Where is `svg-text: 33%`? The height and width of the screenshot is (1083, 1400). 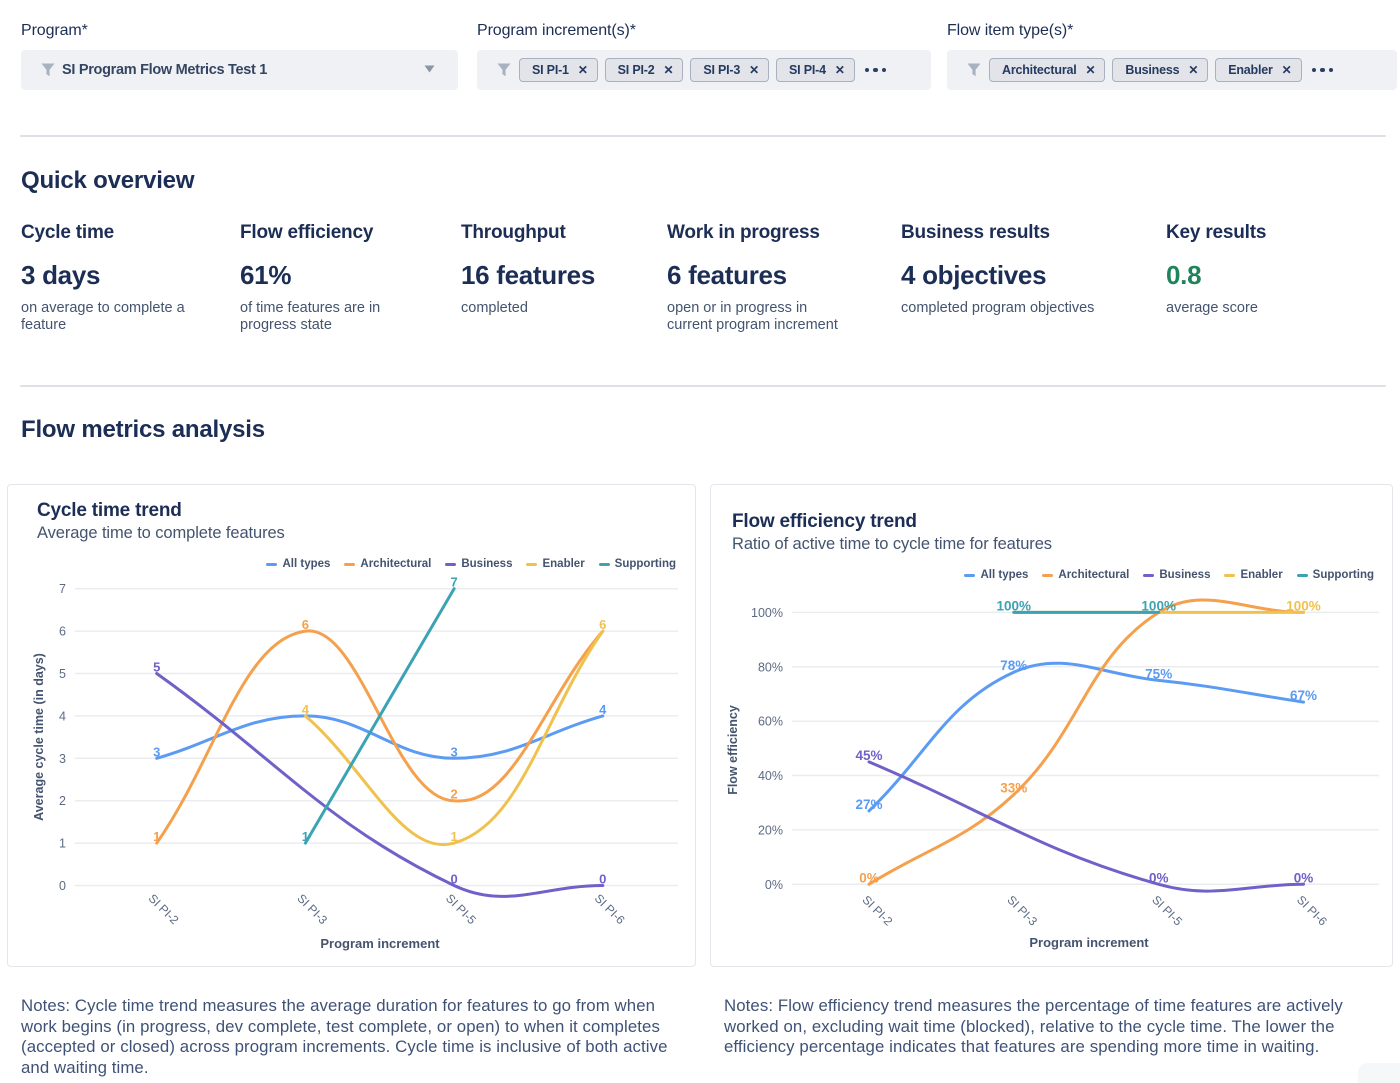 svg-text: 33% is located at coordinates (1013, 788).